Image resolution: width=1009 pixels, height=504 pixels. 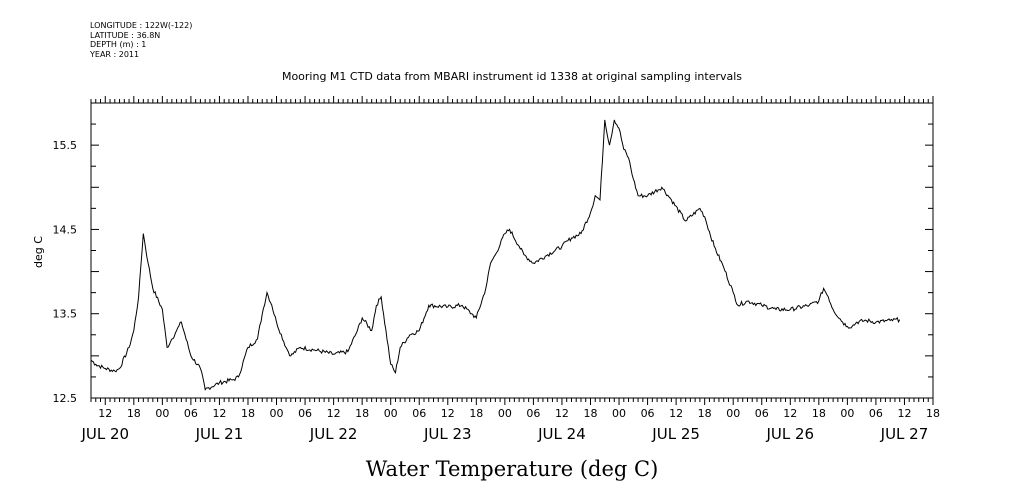 I want to click on x-day-label: JUL 22, so click(x=333, y=434).